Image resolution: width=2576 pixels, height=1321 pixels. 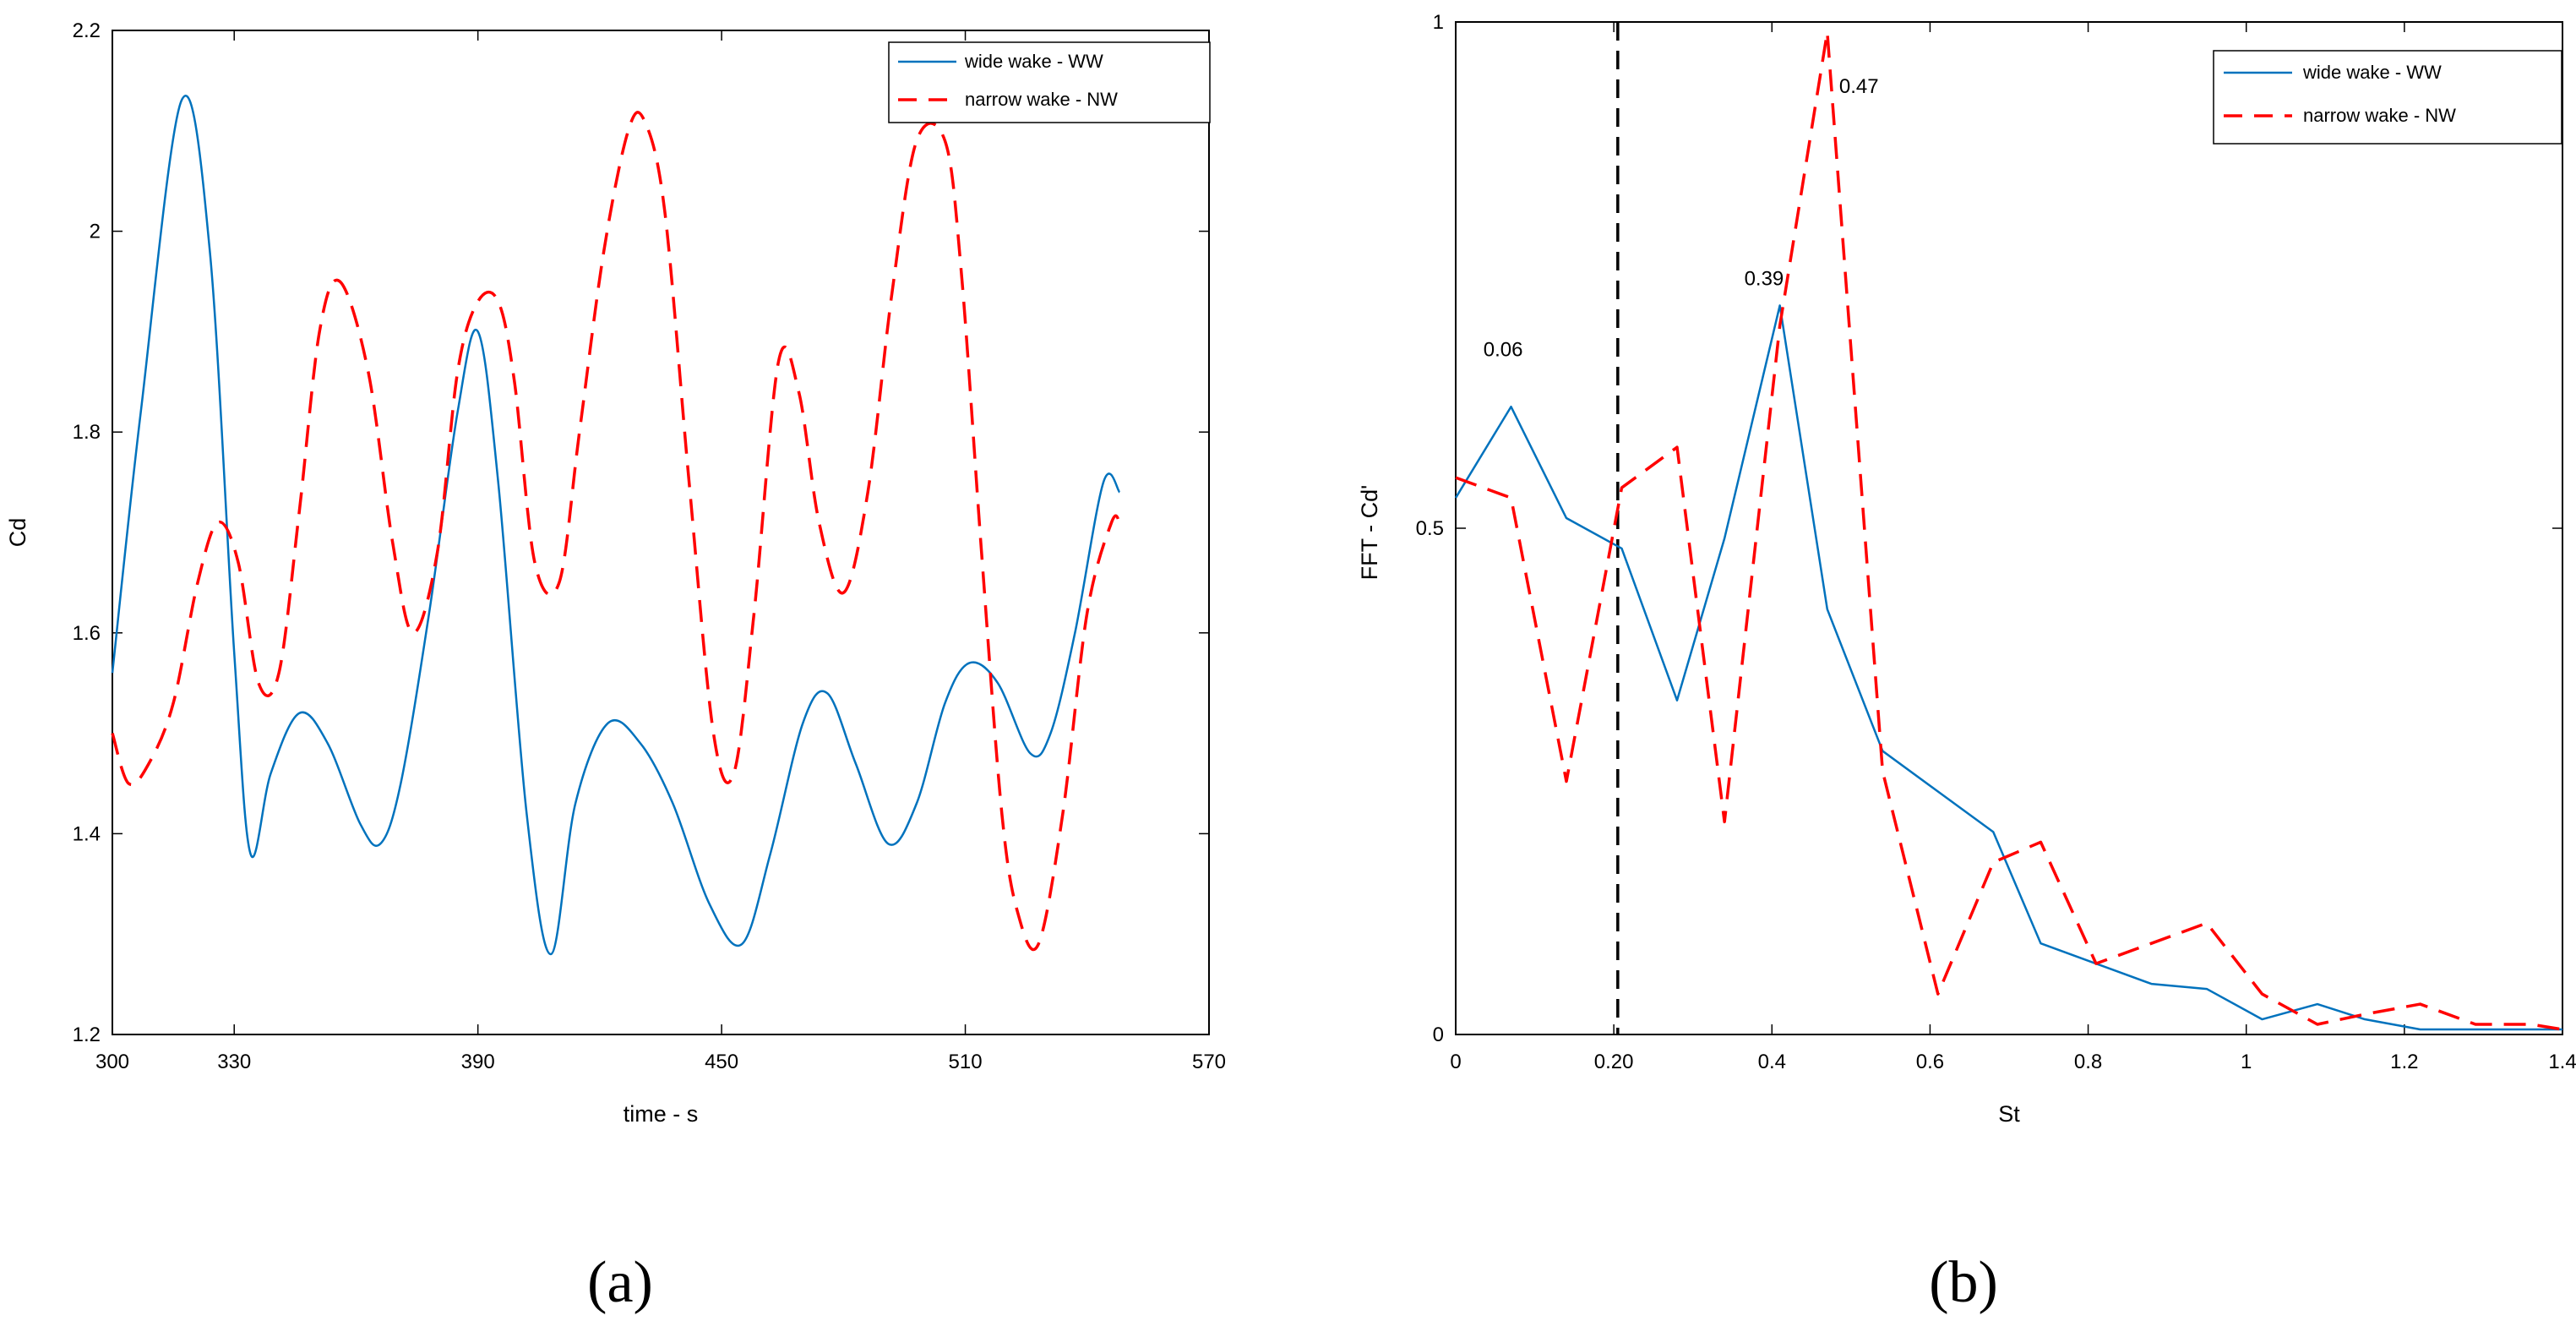 What do you see at coordinates (2562, 1062) in the screenshot?
I see `panel-b-x-tick-label: 1.4` at bounding box center [2562, 1062].